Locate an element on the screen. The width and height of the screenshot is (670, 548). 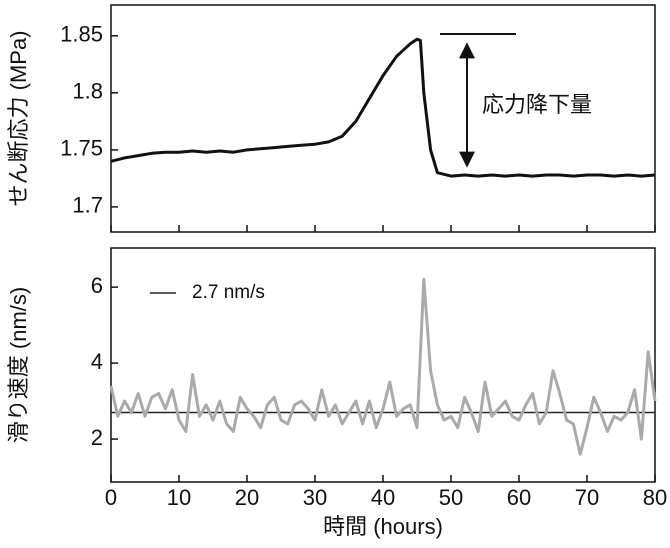
y-tick-label: 2 is located at coordinates (97, 437).